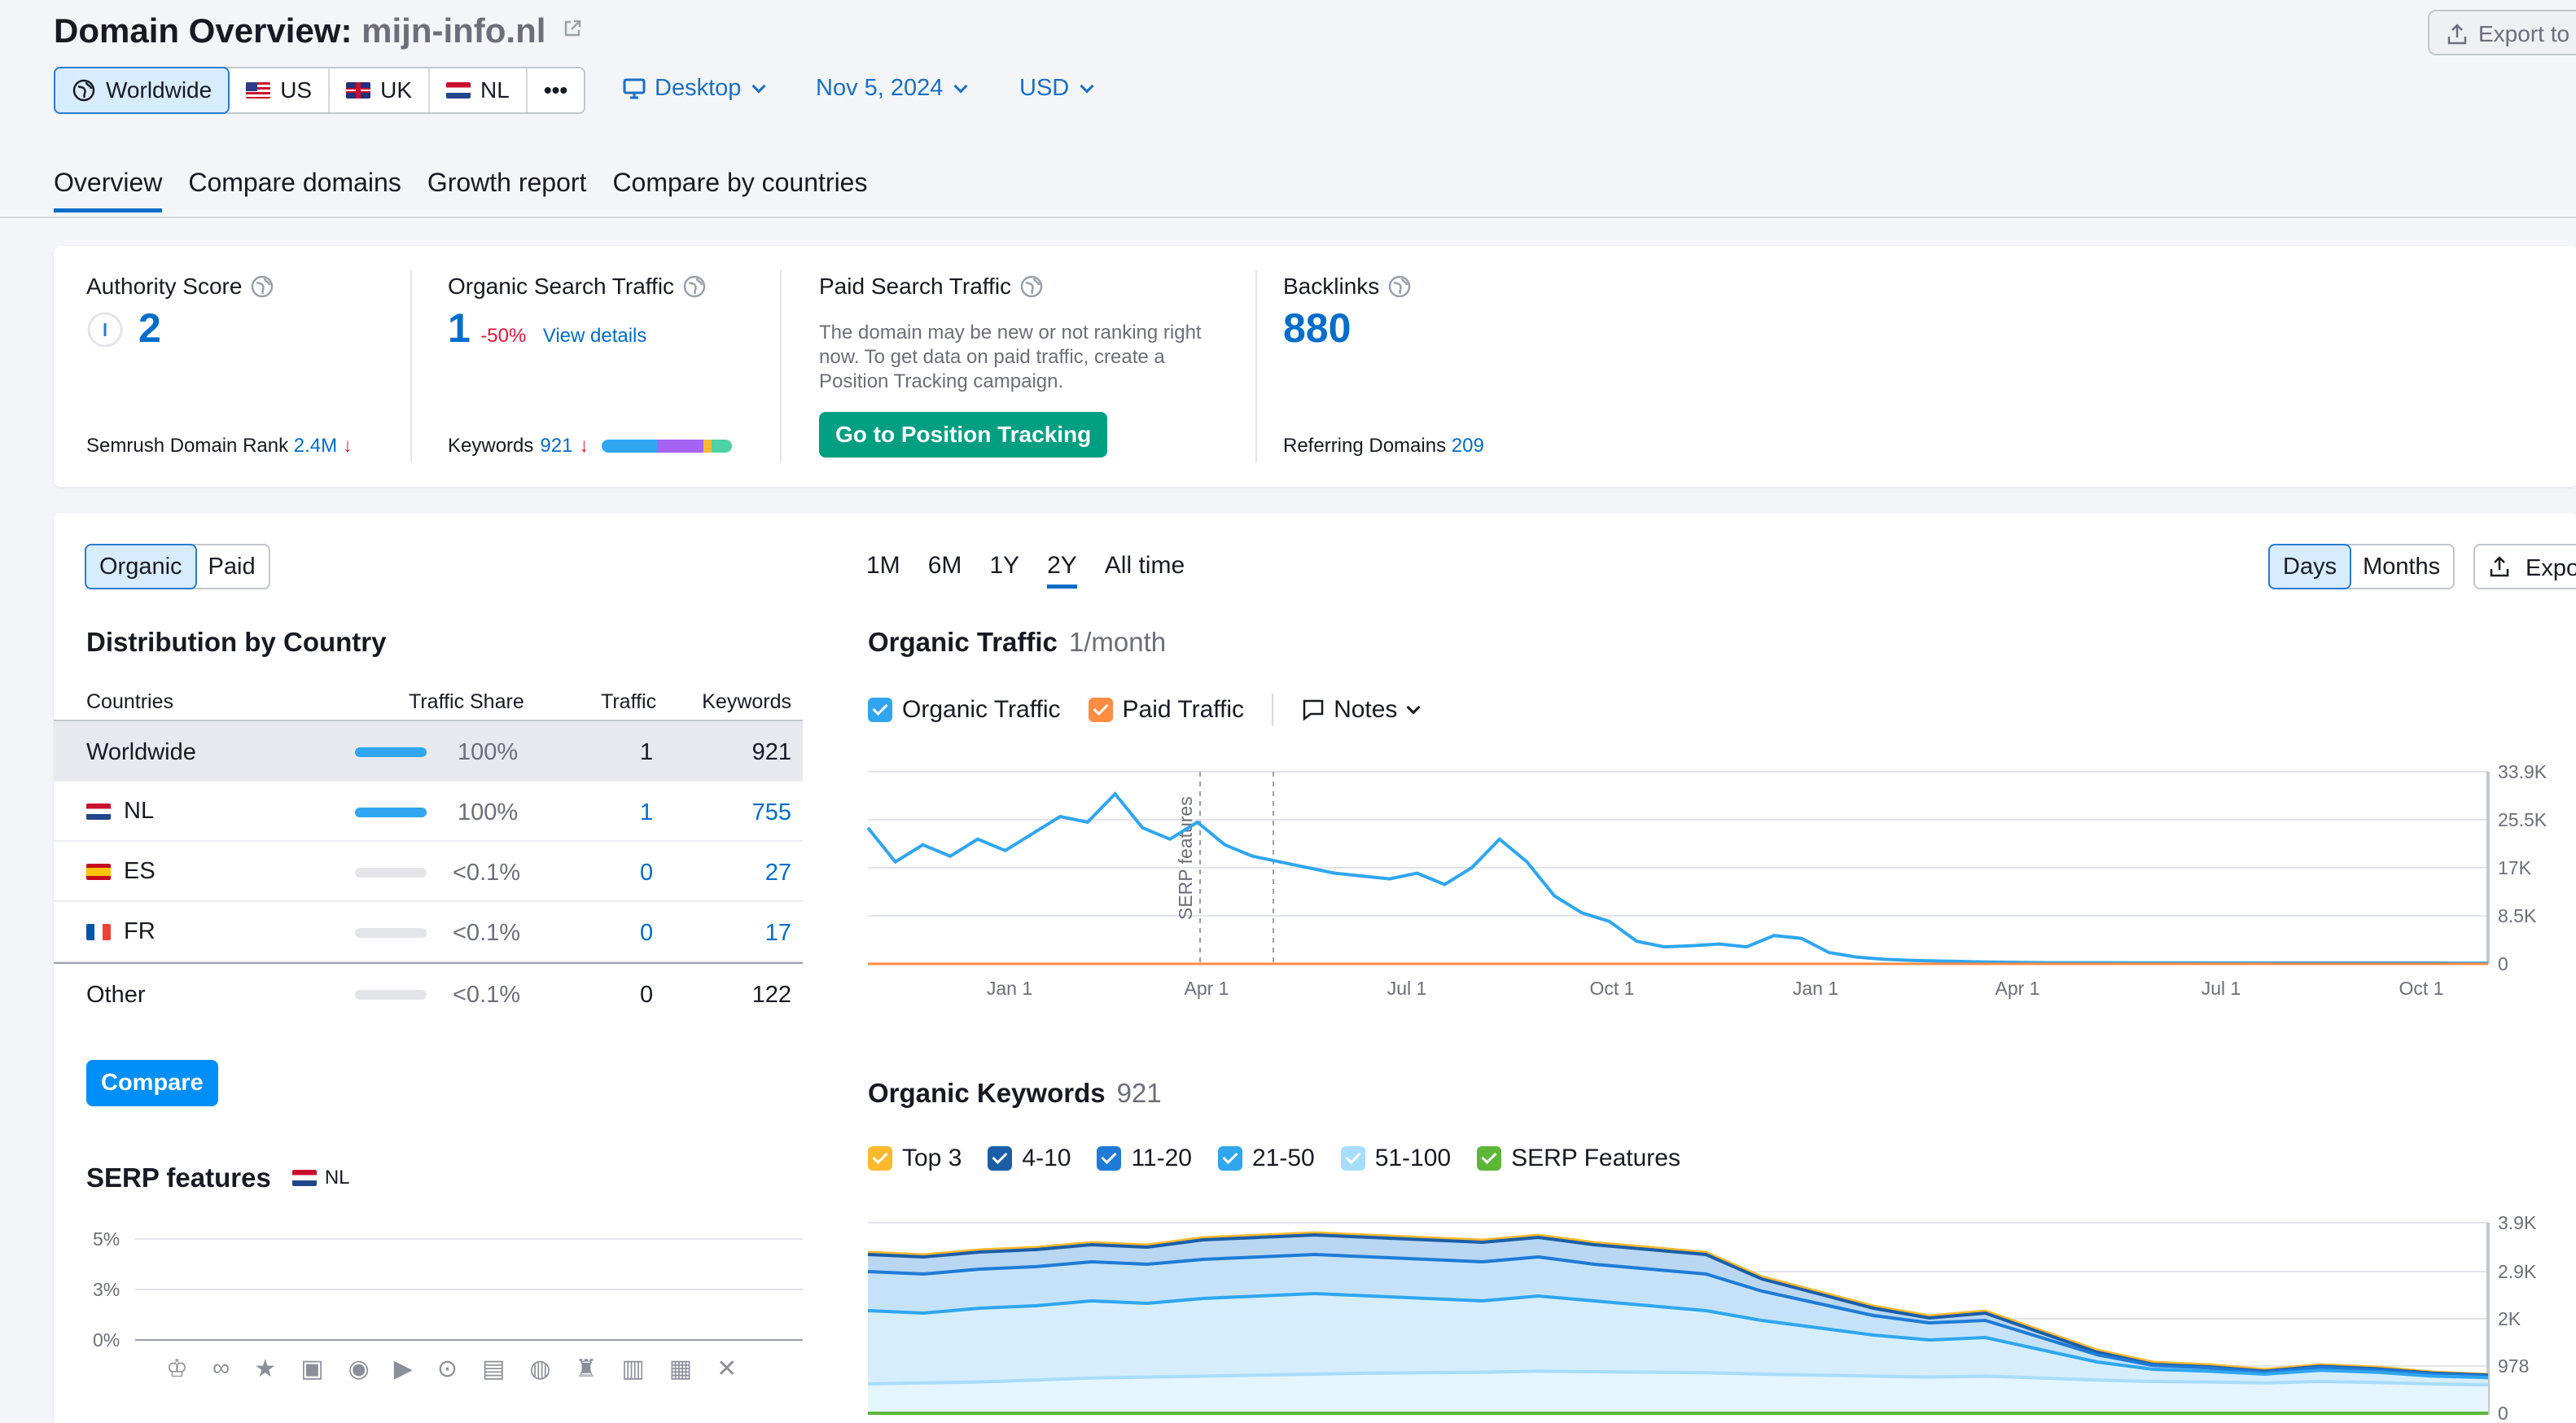 This screenshot has width=2576, height=1423. What do you see at coordinates (883, 565) in the screenshot?
I see `period-1m: 1M` at bounding box center [883, 565].